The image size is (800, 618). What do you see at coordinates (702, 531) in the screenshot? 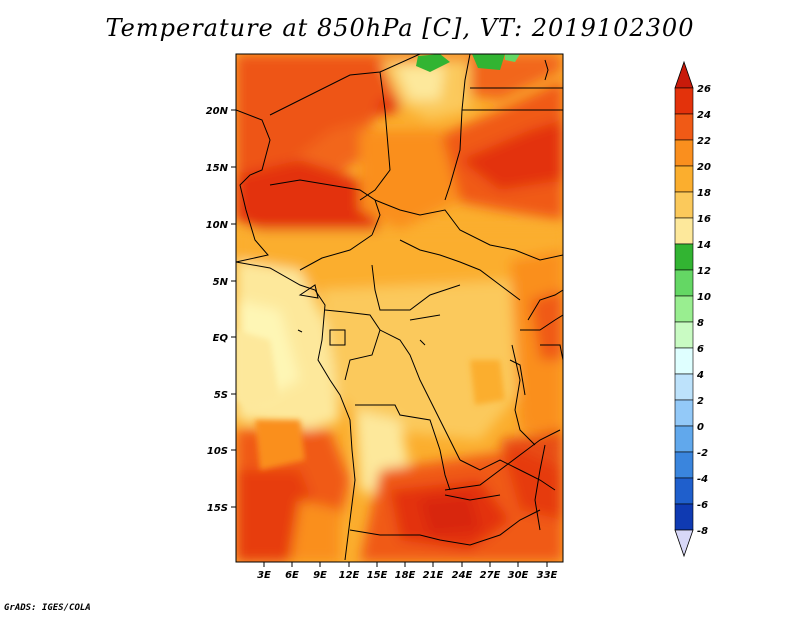
I see `colorbar-label: -8` at bounding box center [702, 531].